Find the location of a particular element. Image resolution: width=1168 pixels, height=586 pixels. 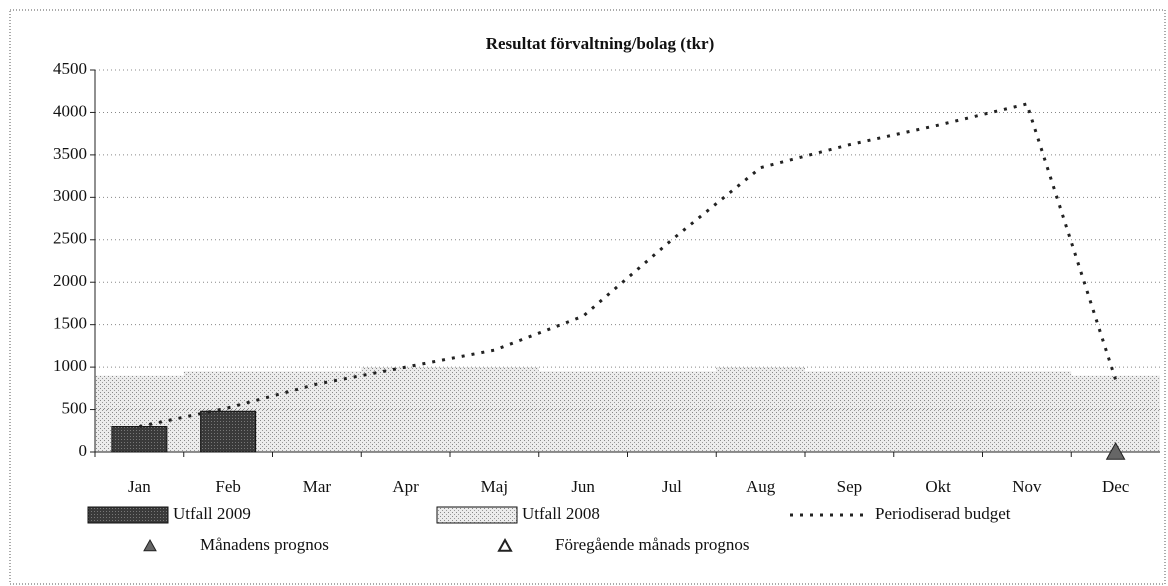

x-tick-label: Jul is located at coordinates (672, 486).